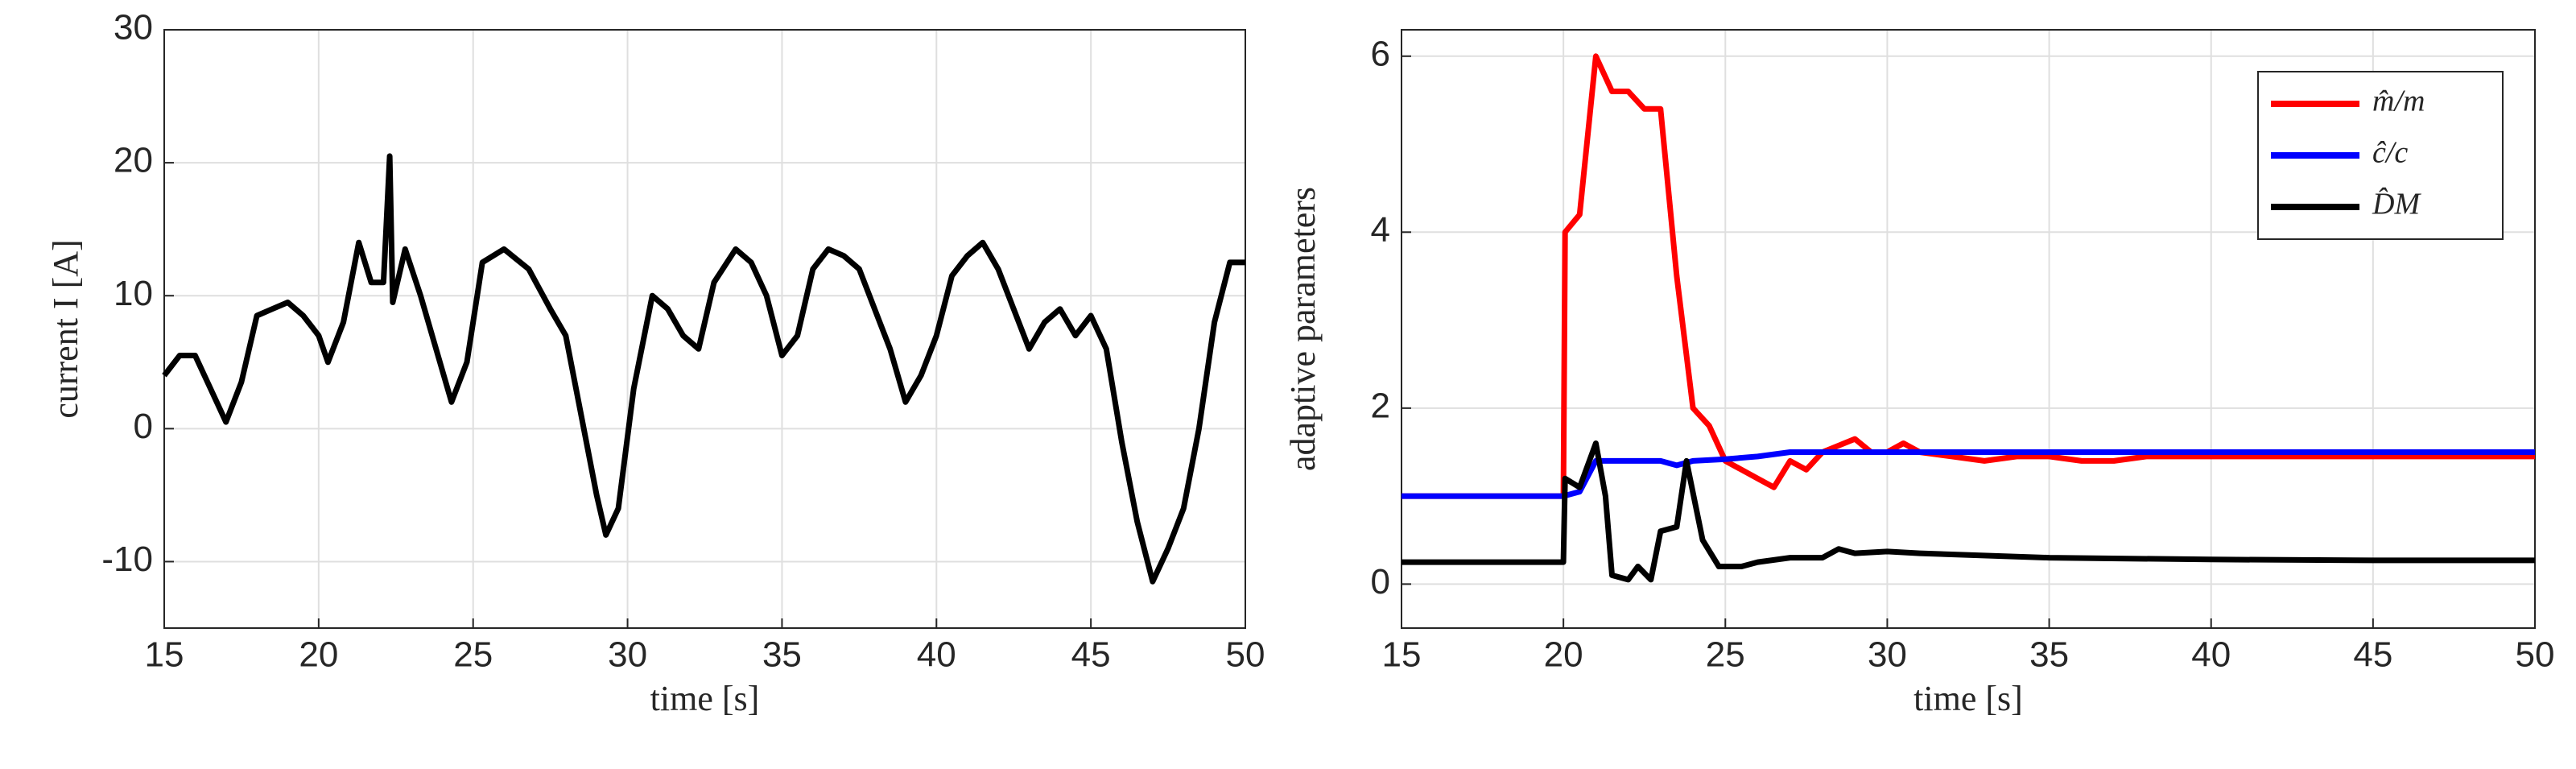 The image size is (2576, 769). Describe the element at coordinates (127, 559) in the screenshot. I see `y-tick-label: -10` at that location.